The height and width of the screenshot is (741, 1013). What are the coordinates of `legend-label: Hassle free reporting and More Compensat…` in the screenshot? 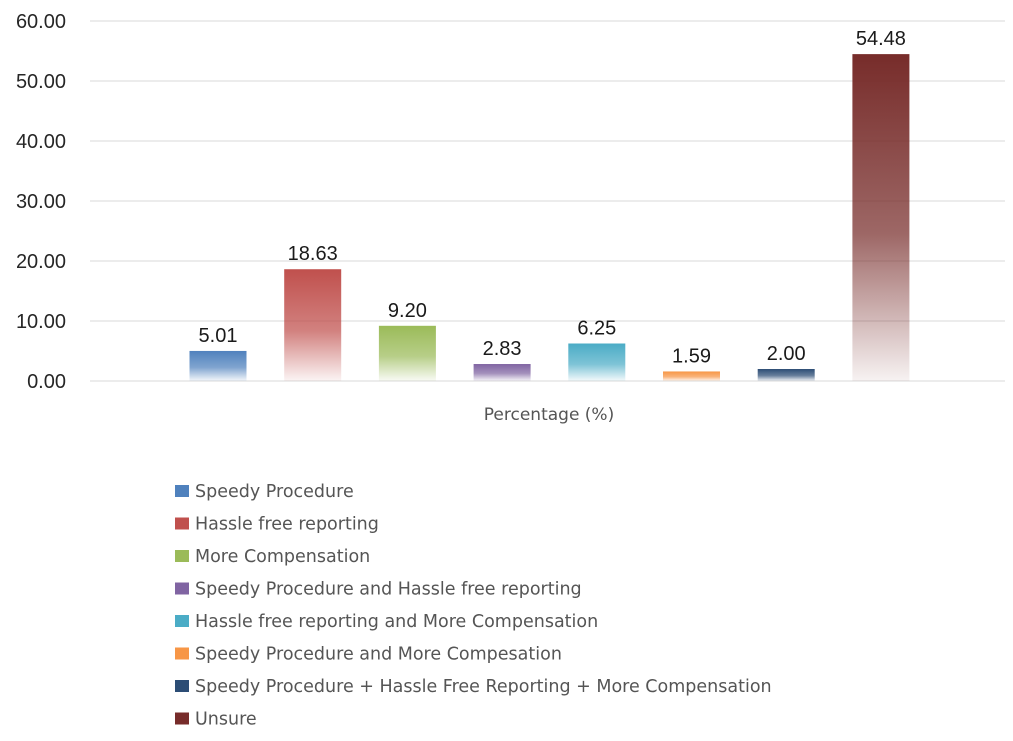 It's located at (396, 622).